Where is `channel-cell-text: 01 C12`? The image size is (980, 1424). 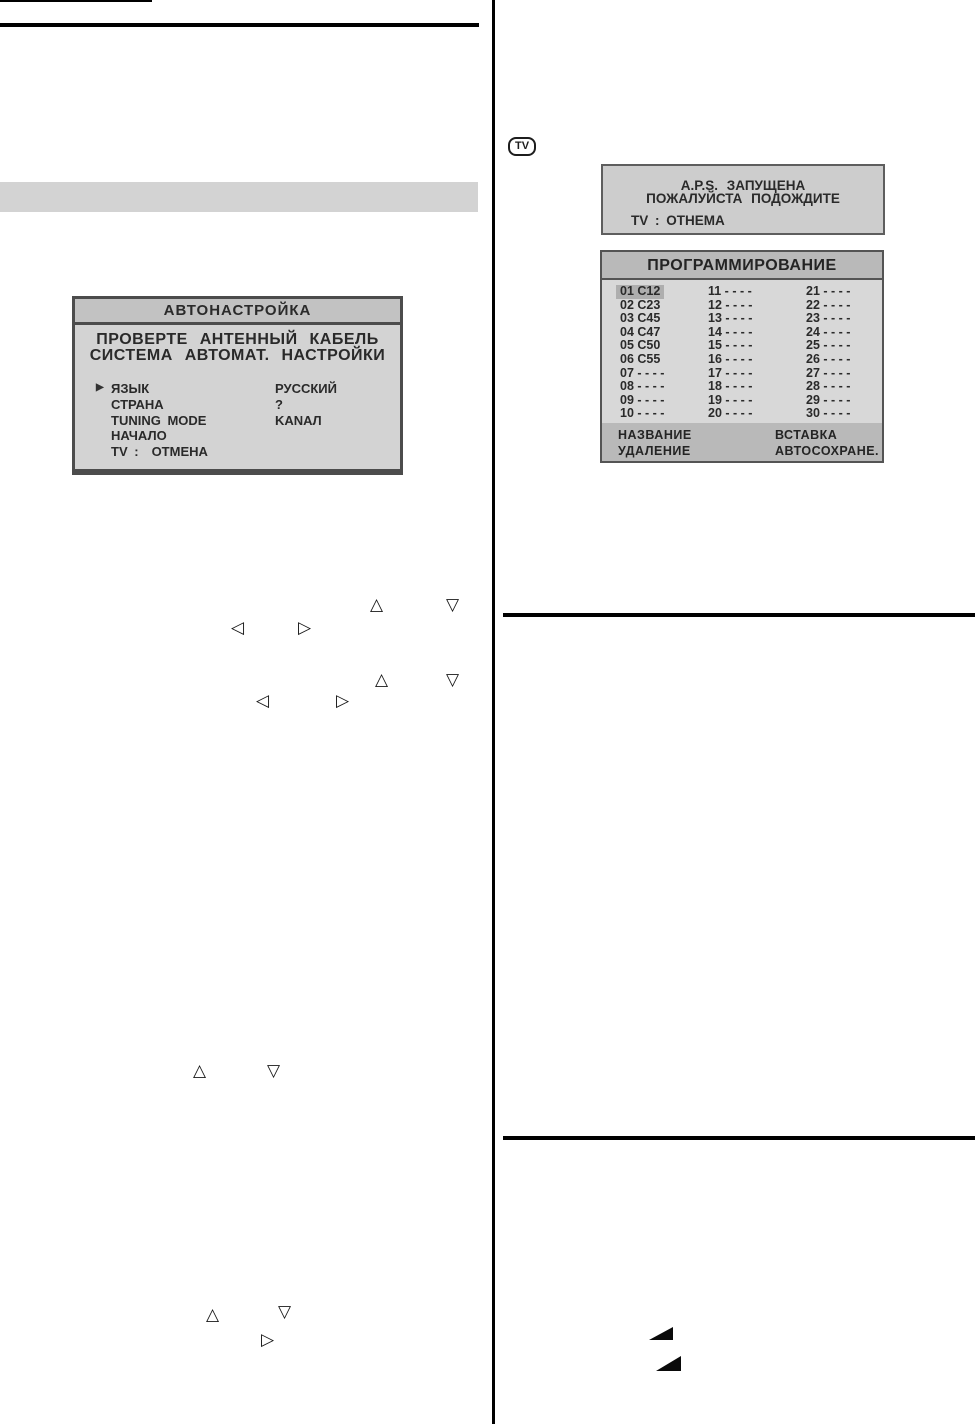
channel-cell-text: 01 C12 is located at coordinates (640, 291).